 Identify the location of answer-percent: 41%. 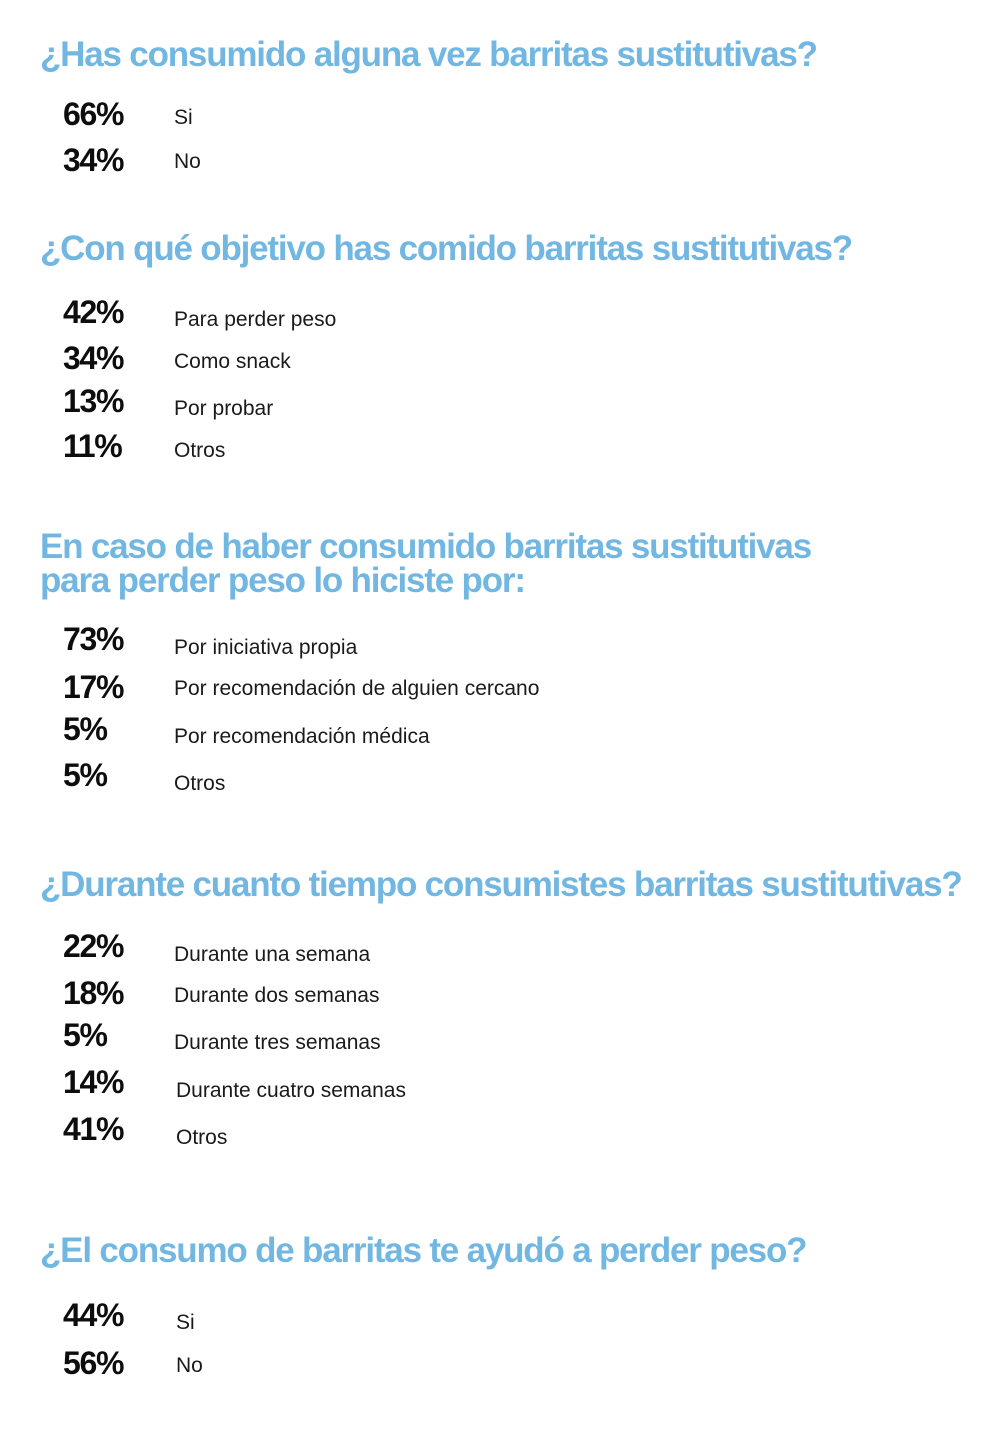
(93, 1129).